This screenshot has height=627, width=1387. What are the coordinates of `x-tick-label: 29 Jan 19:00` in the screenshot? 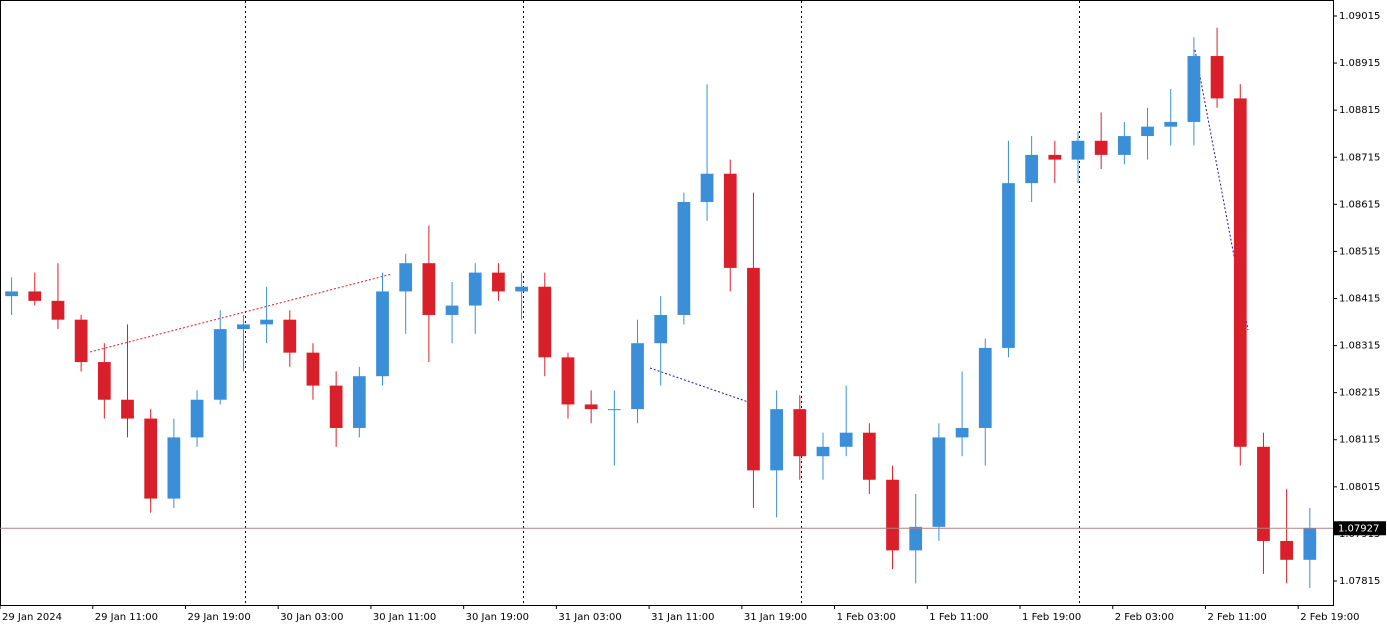 It's located at (218, 617).